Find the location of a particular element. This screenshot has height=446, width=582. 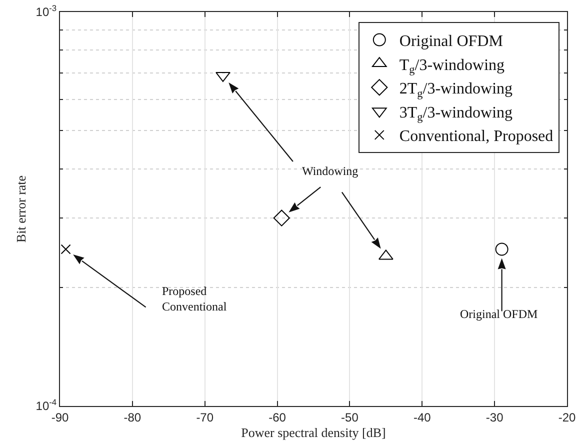

annotation: Proposed Conventional is located at coordinates (195, 299).